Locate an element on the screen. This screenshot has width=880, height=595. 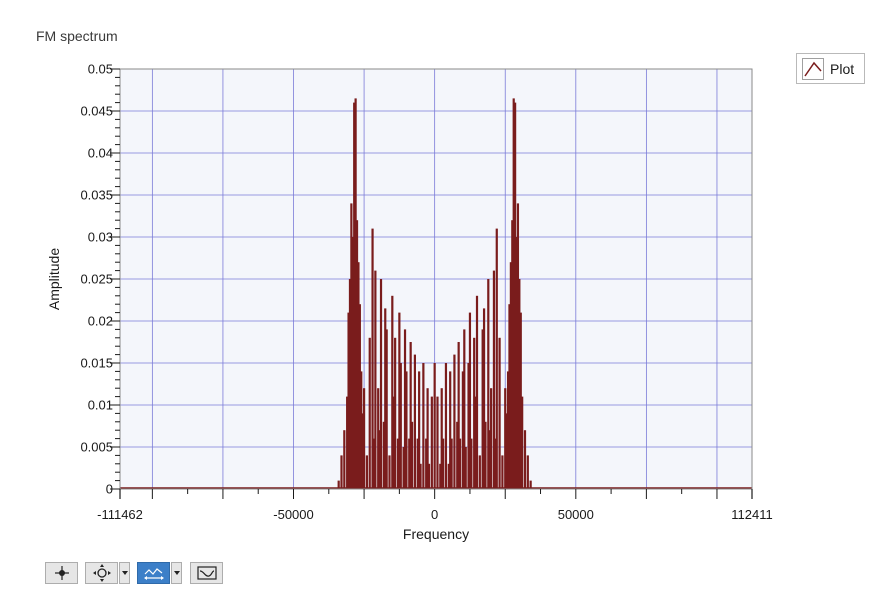
autoscale-button is located at coordinates (206, 573).